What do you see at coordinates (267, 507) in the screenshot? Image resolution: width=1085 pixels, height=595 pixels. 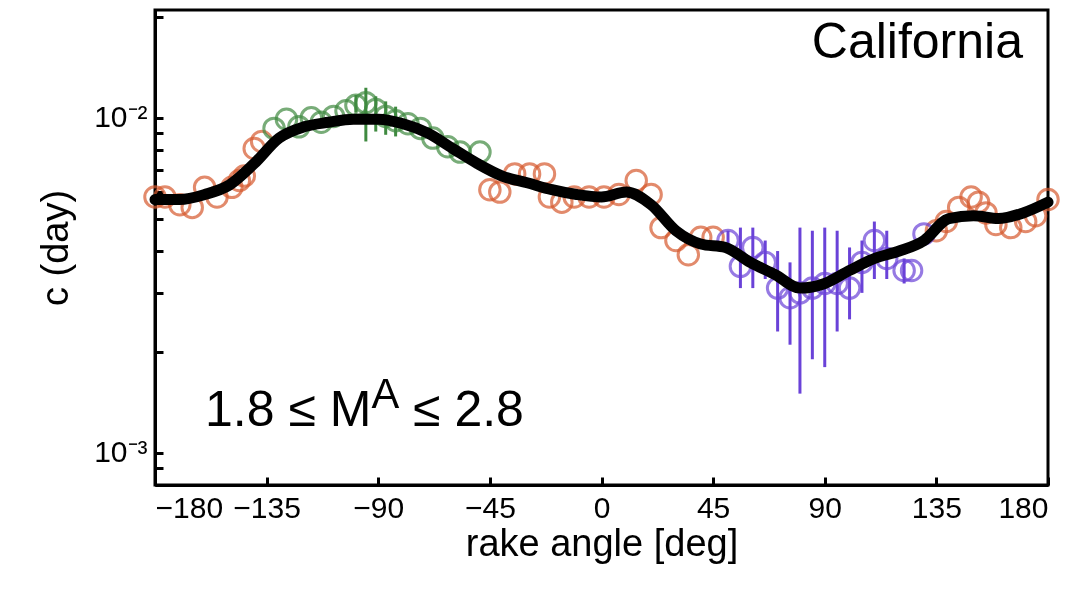 I see `x-tick-label: −135` at bounding box center [267, 507].